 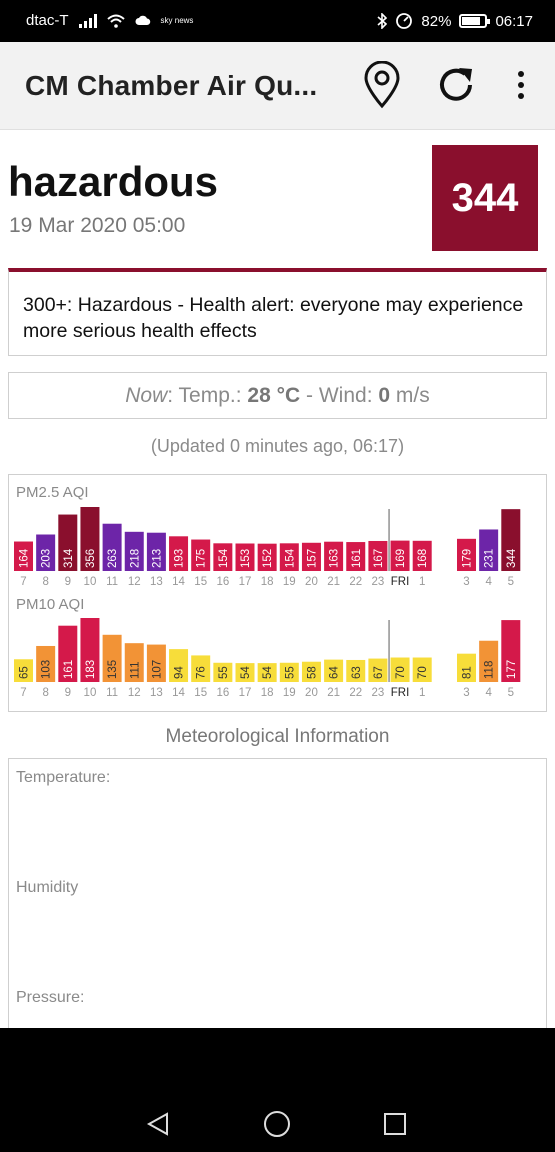 What do you see at coordinates (113, 181) in the screenshot?
I see `aqi-level-text: hazardous` at bounding box center [113, 181].